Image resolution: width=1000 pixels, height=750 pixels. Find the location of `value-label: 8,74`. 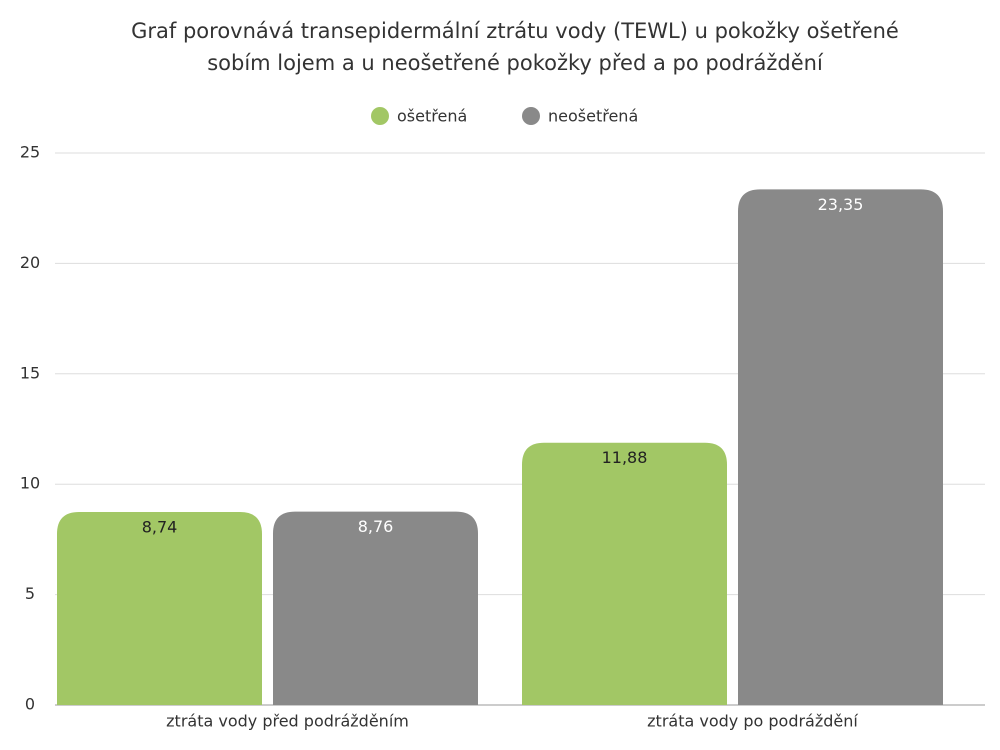

value-label: 8,74 is located at coordinates (160, 527).